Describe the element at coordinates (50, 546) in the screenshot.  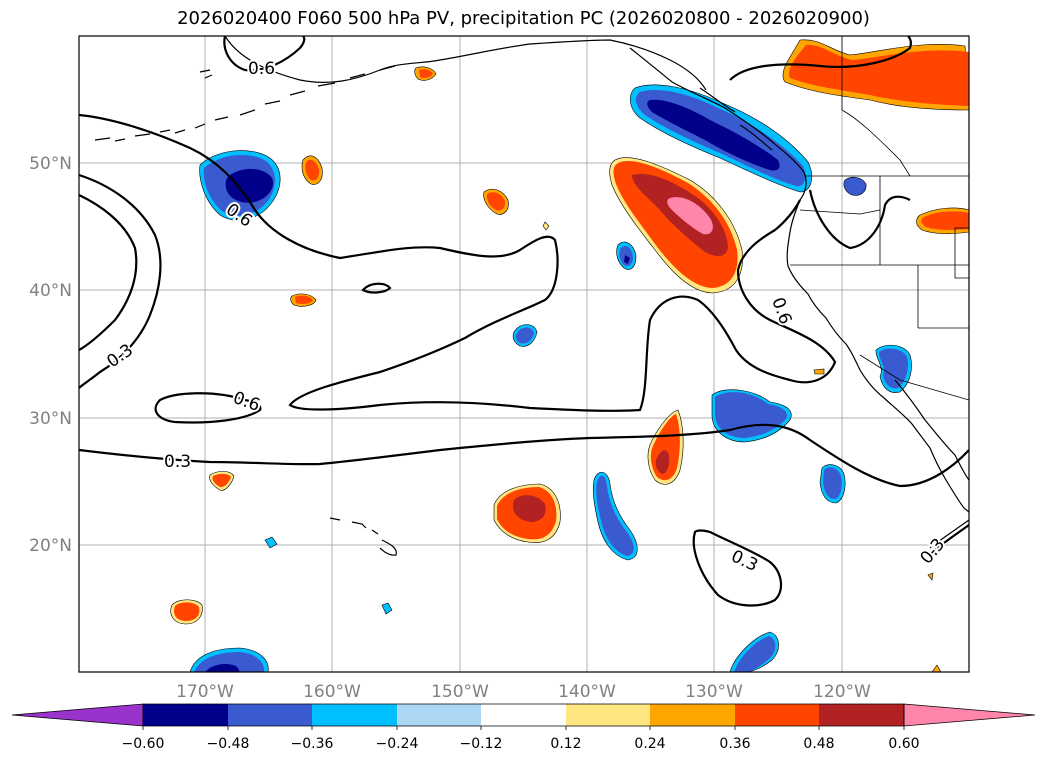
I see `lat-label: 20°N` at that location.